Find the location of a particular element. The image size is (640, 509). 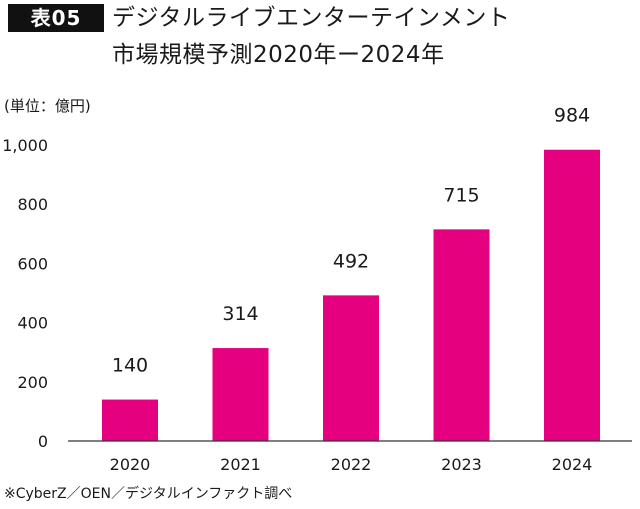

source-note: ※CyberZ／OEN／デジタルインファクト調べ is located at coordinates (148, 494).